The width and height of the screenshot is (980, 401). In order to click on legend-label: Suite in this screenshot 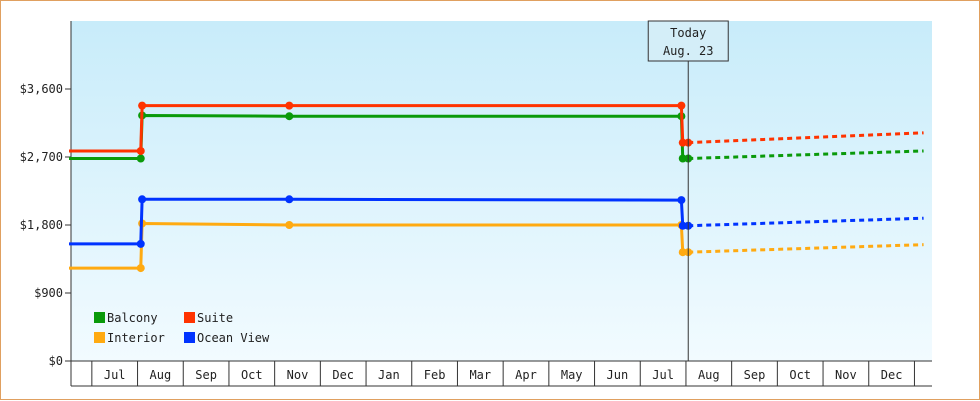, I will do `click(215, 318)`.